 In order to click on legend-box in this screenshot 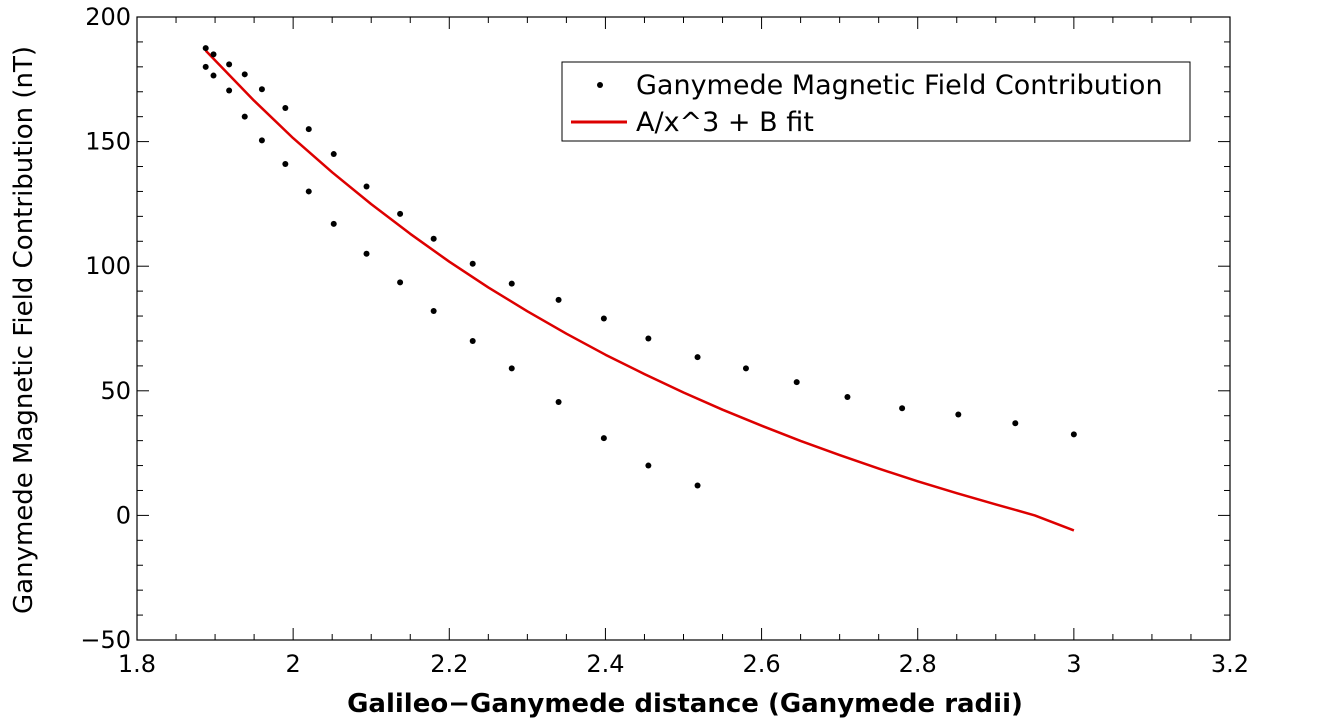, I will do `click(876, 101)`.